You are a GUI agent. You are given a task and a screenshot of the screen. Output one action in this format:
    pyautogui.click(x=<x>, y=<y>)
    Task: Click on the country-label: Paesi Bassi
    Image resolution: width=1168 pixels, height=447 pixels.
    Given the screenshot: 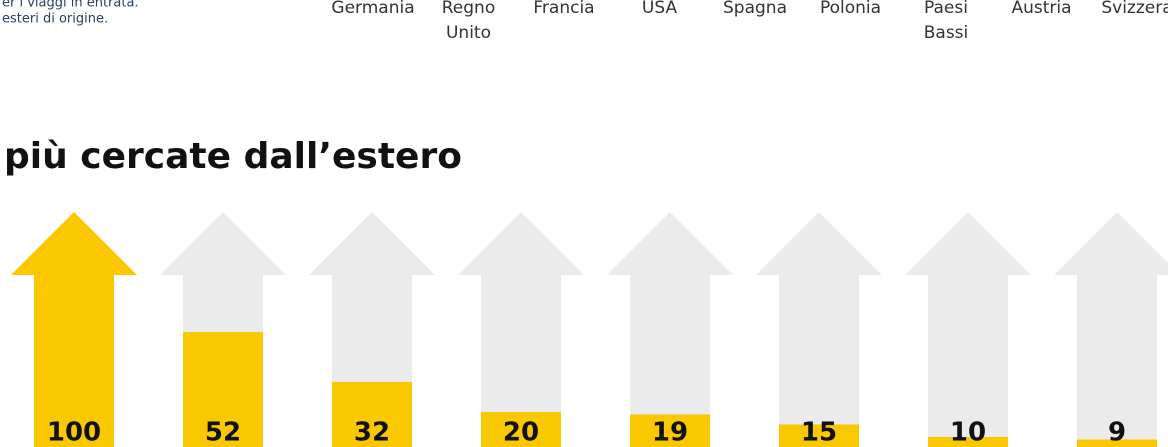 What is the action you would take?
    pyautogui.click(x=946, y=21)
    